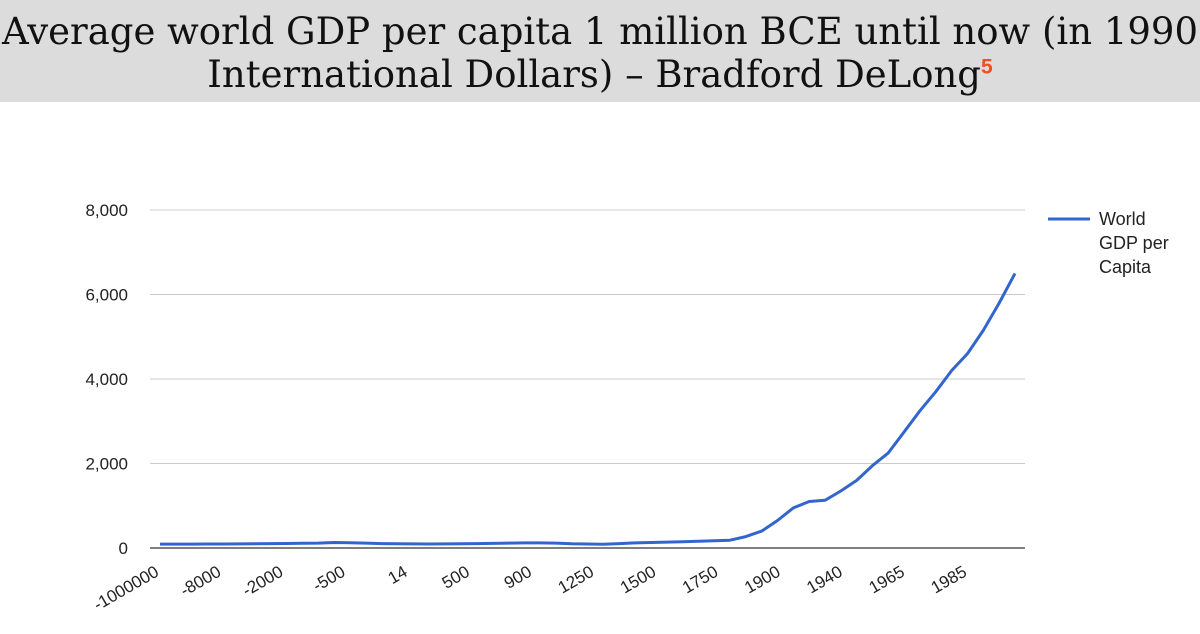 This screenshot has height=634, width=1200. Describe the element at coordinates (106, 295) in the screenshot. I see `y-tick-label: 6,000` at that location.